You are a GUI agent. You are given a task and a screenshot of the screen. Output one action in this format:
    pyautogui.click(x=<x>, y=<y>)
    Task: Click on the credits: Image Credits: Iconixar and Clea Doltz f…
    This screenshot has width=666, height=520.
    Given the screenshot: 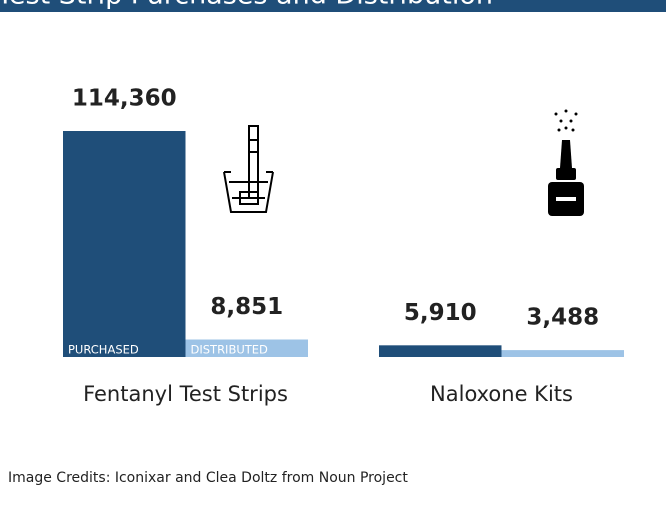 What is the action you would take?
    pyautogui.click(x=208, y=478)
    